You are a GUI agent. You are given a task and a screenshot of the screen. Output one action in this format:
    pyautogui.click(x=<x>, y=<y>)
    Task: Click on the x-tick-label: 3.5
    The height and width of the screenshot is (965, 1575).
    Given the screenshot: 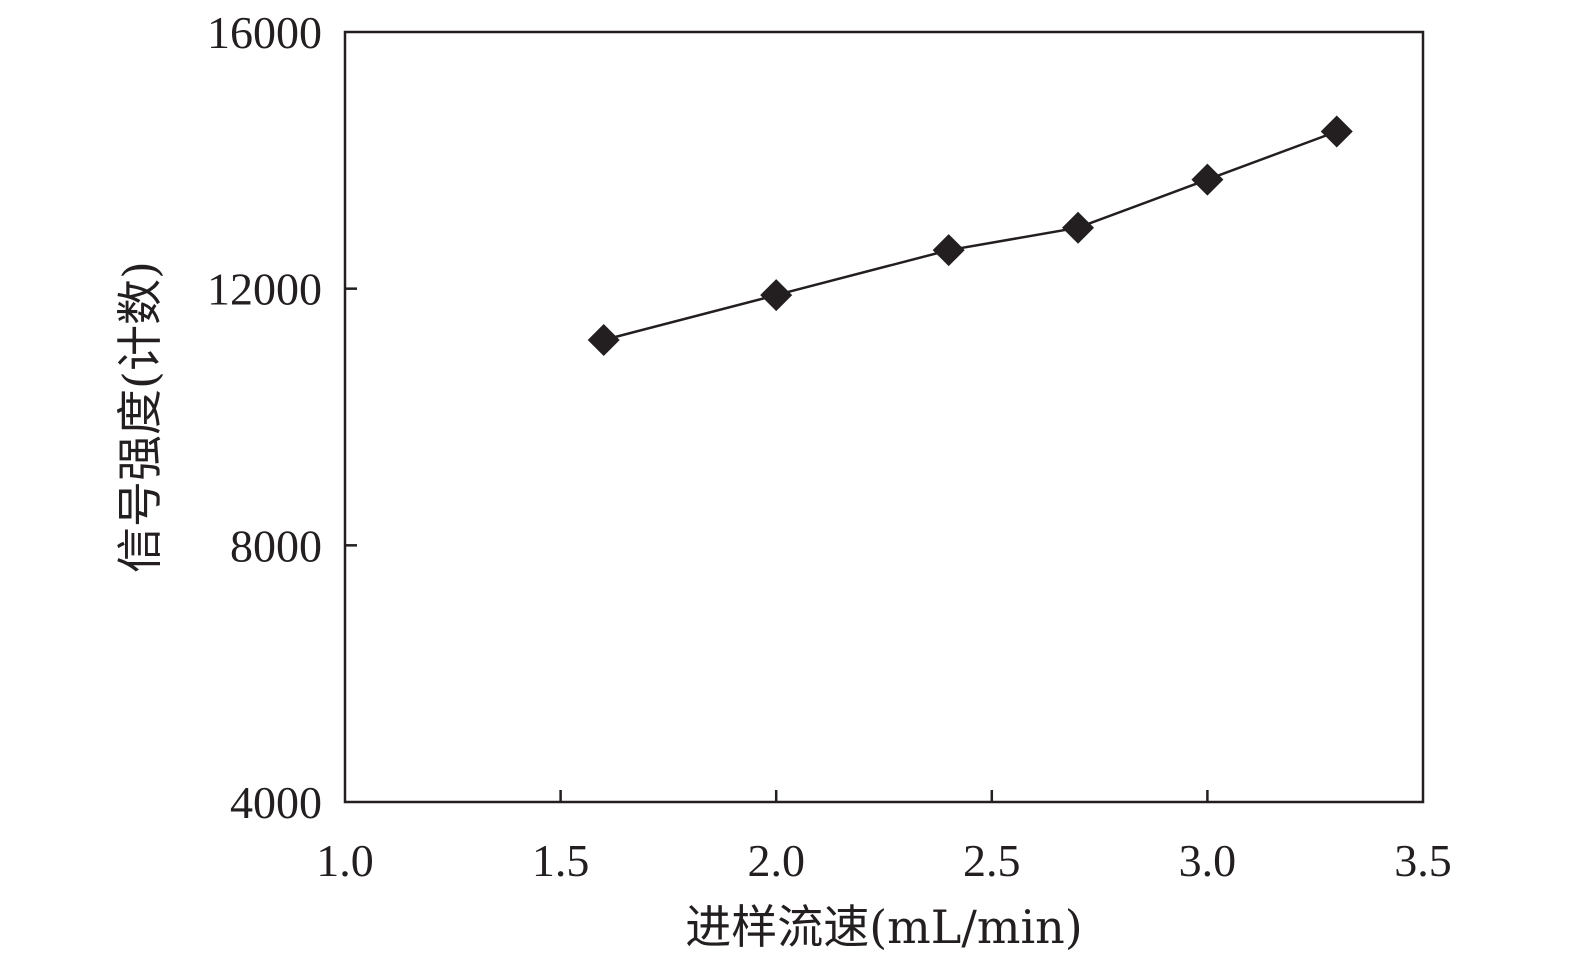 What is the action you would take?
    pyautogui.click(x=1423, y=860)
    